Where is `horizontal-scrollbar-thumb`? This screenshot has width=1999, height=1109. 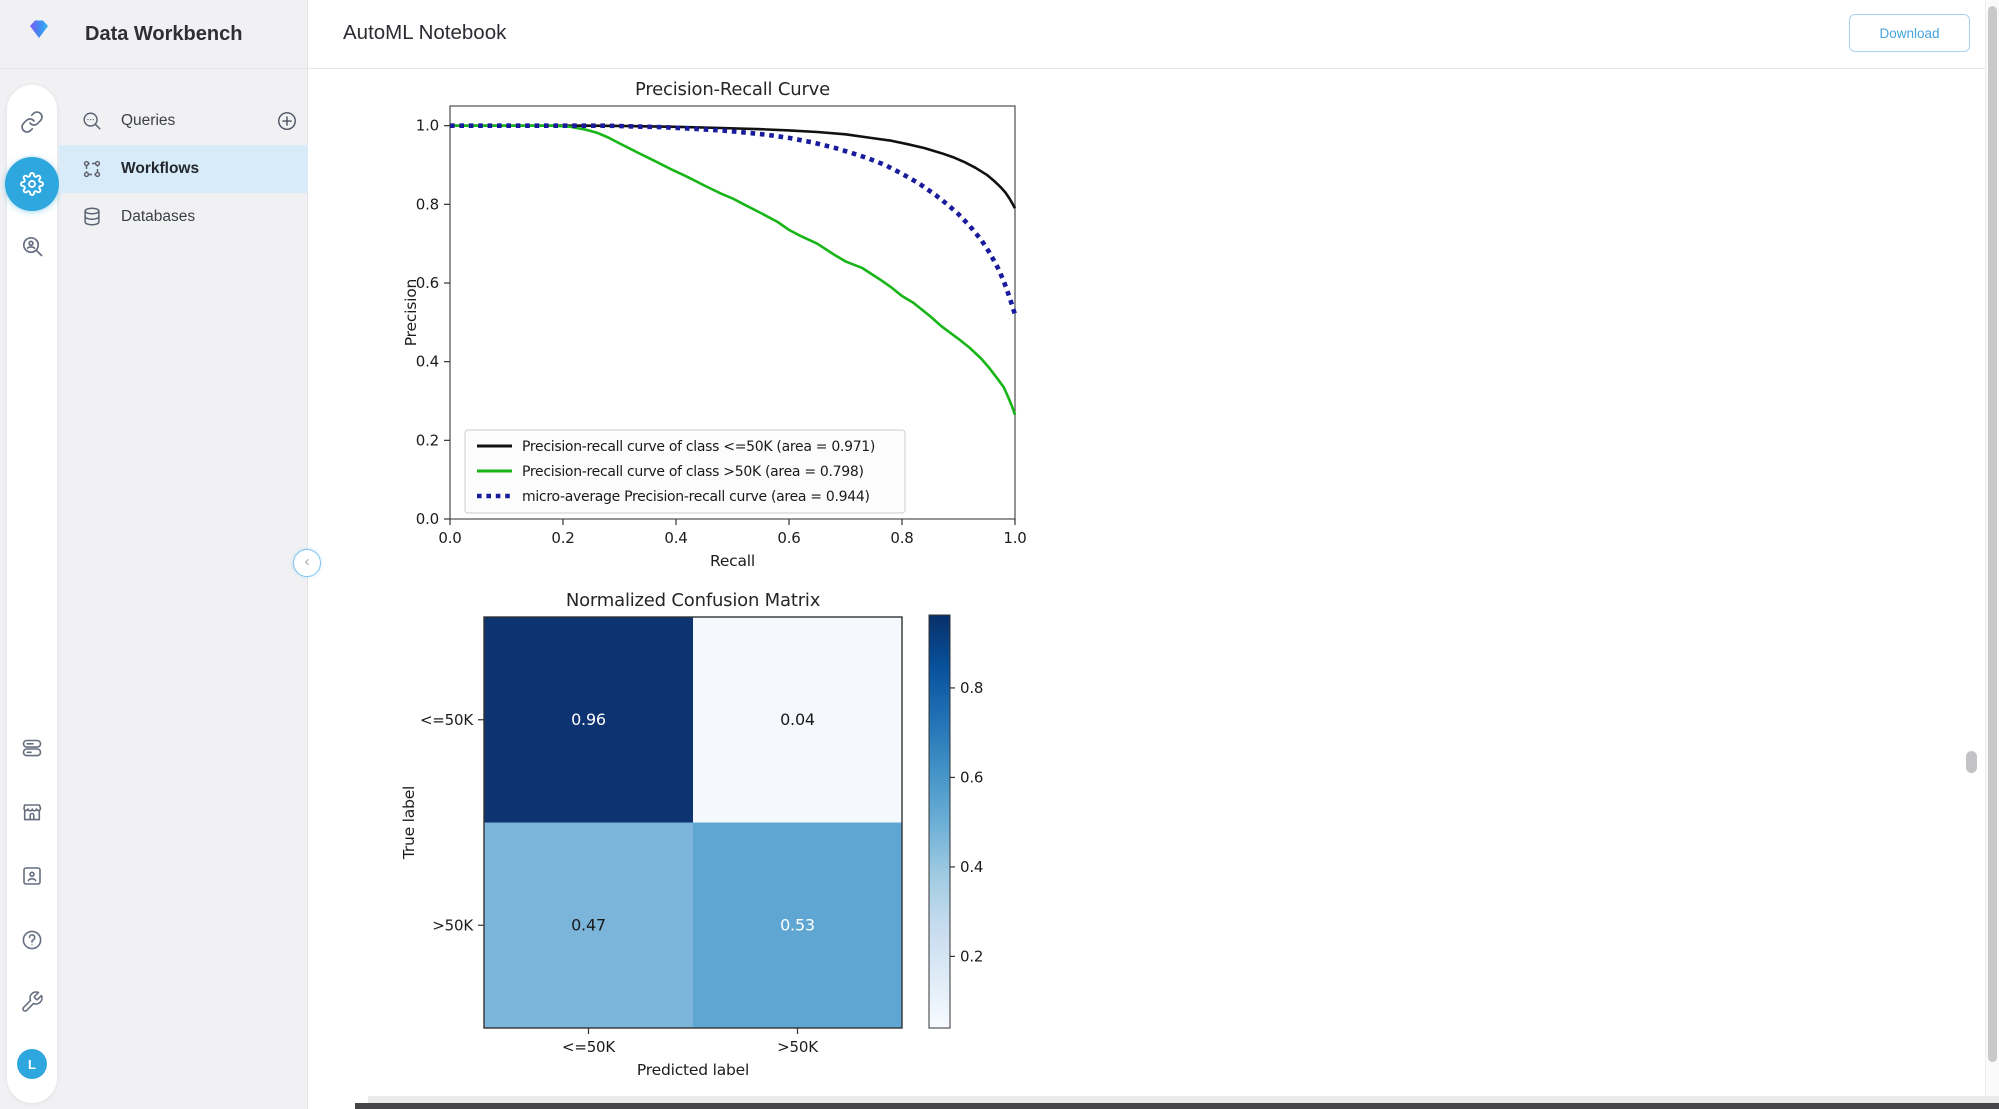 horizontal-scrollbar-thumb is located at coordinates (1177, 1106).